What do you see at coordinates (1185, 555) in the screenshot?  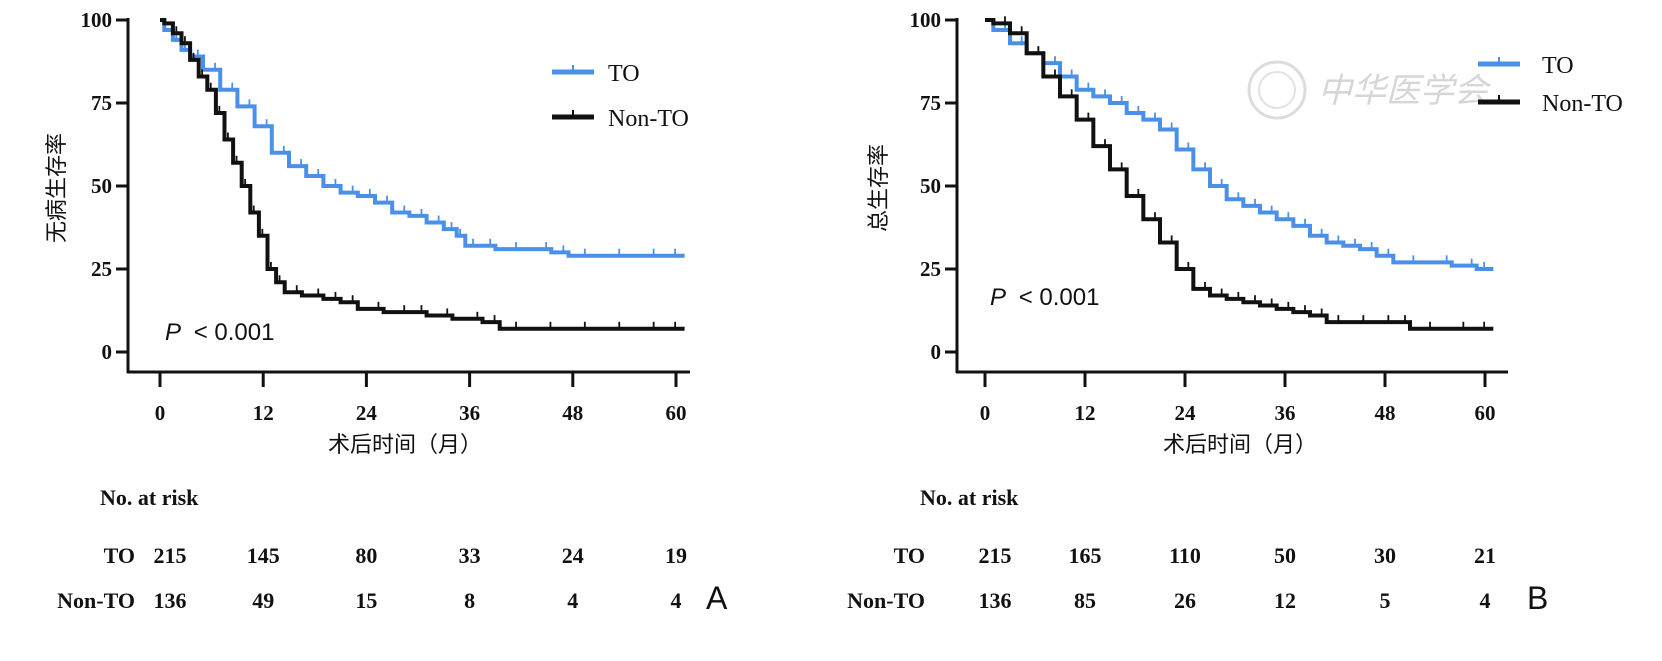 I see `risk-value: 110` at bounding box center [1185, 555].